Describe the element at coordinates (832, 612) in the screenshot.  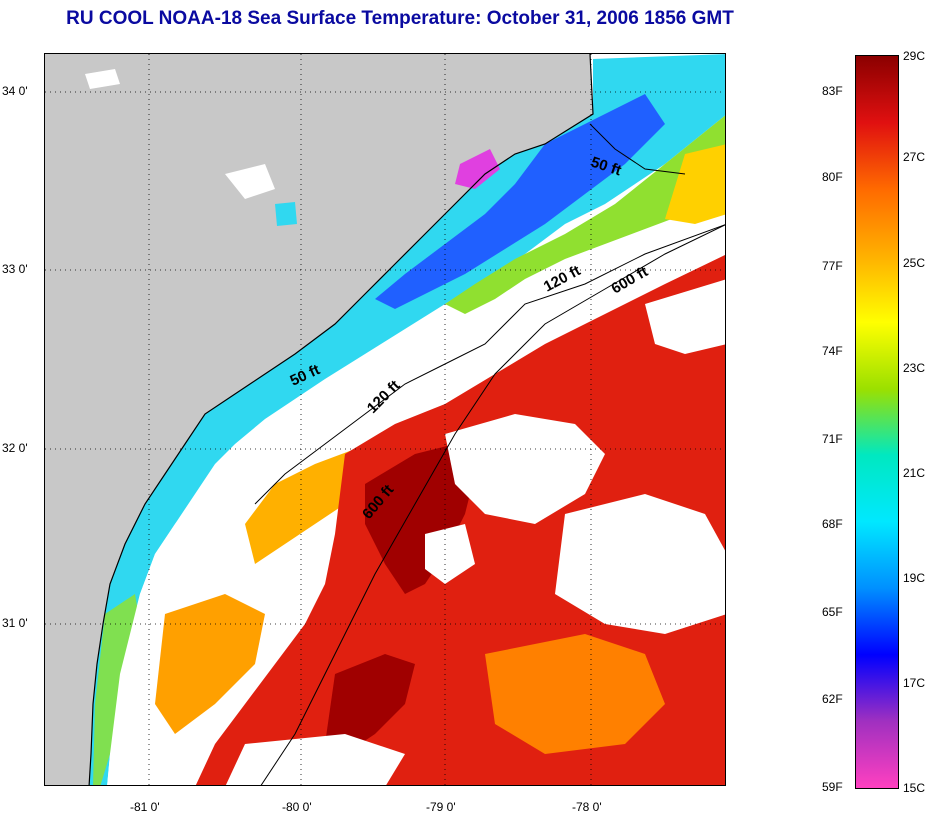
I see `colorbar-f-65: 65F` at that location.